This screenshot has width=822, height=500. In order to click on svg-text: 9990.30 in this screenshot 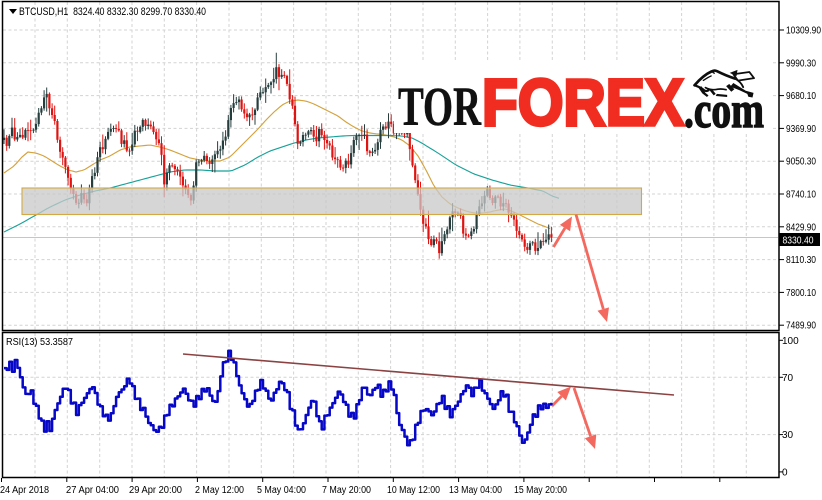, I will do `click(801, 63)`.